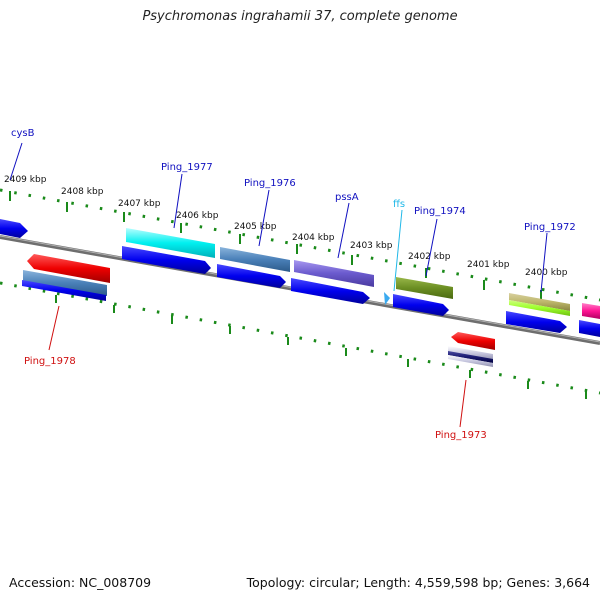 This screenshot has width=600, height=600. Describe the element at coordinates (471, 349) in the screenshot. I see `gene-ping1973-arrow` at that location.